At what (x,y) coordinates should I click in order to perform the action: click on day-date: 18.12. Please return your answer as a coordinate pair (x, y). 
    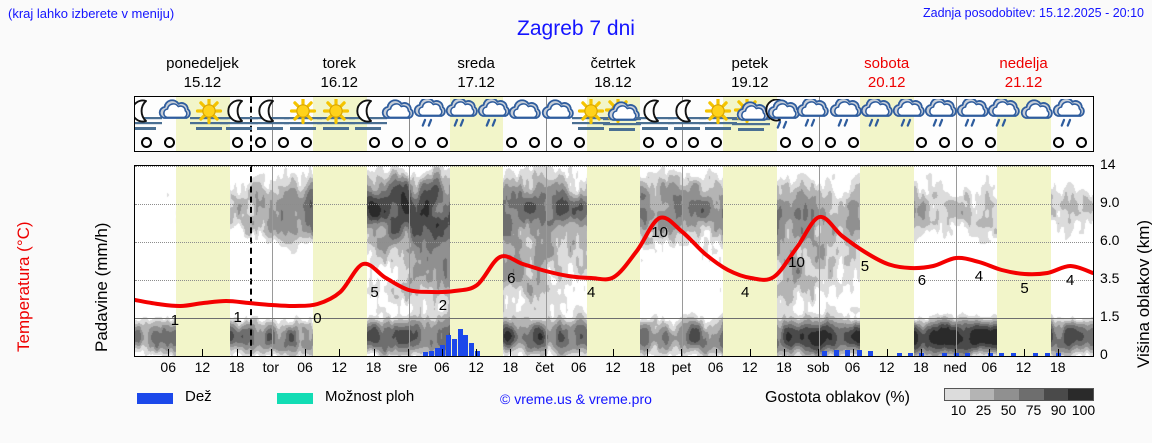
    Looking at the image, I should click on (613, 82).